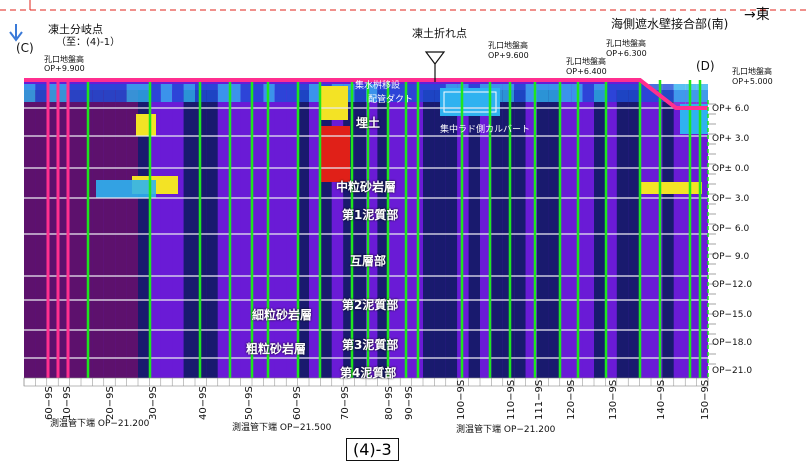 This screenshot has width=809, height=469. I want to click on elev1-value: OP+9.600, so click(508, 55).